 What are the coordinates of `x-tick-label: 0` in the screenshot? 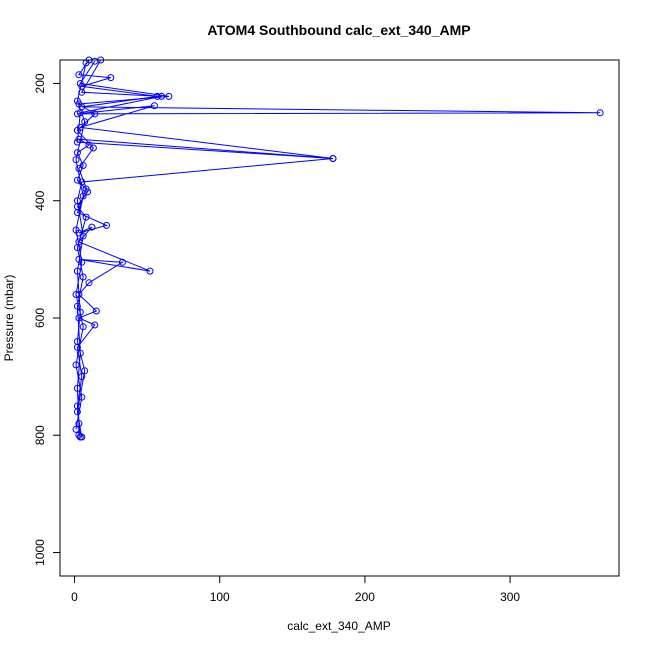 It's located at (74, 597).